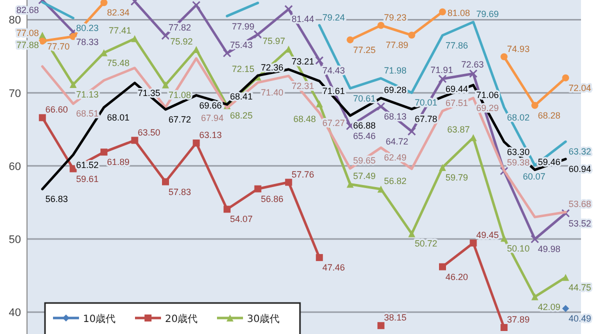 The width and height of the screenshot is (594, 334). I want to click on data-label: 63.87, so click(458, 129).